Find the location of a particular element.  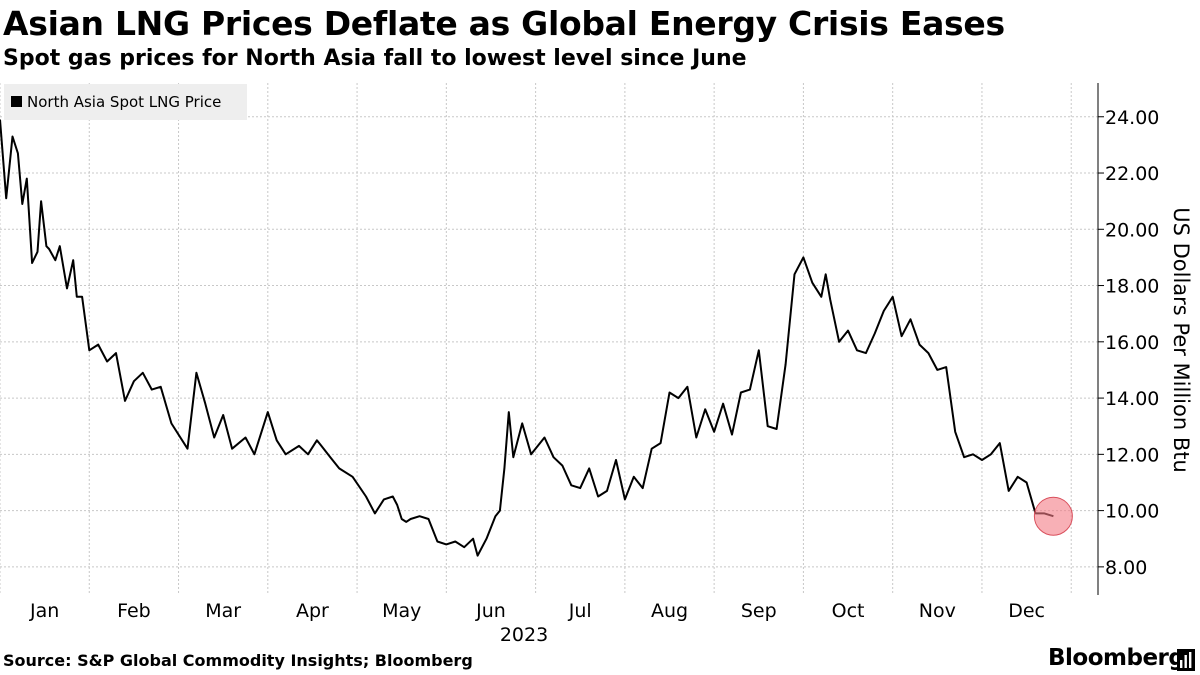

y-tick-label: 18.00 is located at coordinates (1132, 287).